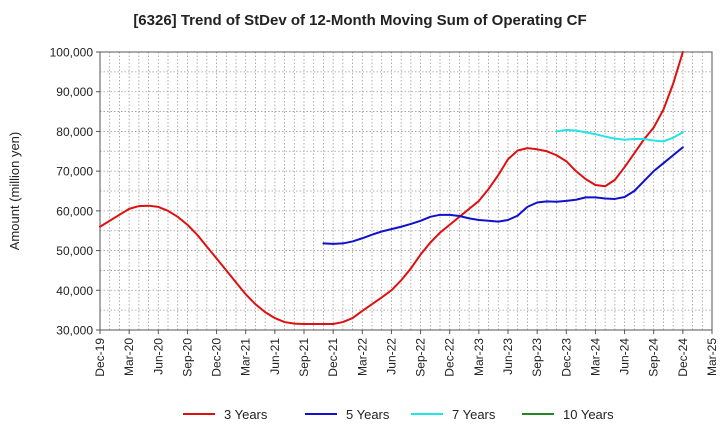 This screenshot has height=440, width=720. I want to click on legend-label-10-years: 10 Years, so click(588, 414).